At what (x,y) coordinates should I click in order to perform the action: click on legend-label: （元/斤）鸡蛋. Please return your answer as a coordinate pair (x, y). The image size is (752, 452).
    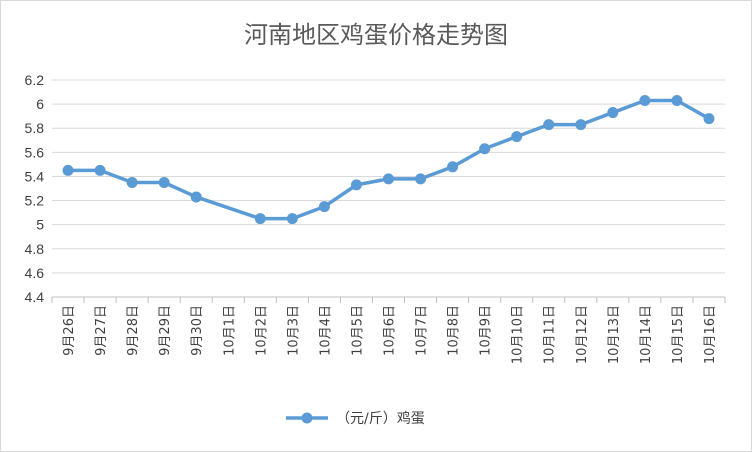
    Looking at the image, I should click on (380, 418).